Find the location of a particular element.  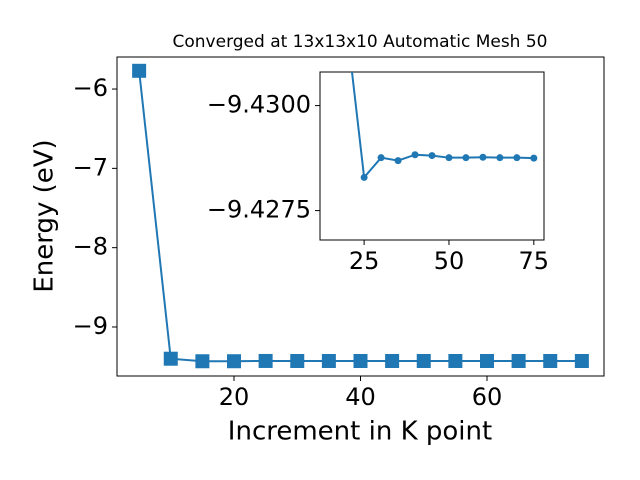

x-tick-label: 20 is located at coordinates (234, 397).